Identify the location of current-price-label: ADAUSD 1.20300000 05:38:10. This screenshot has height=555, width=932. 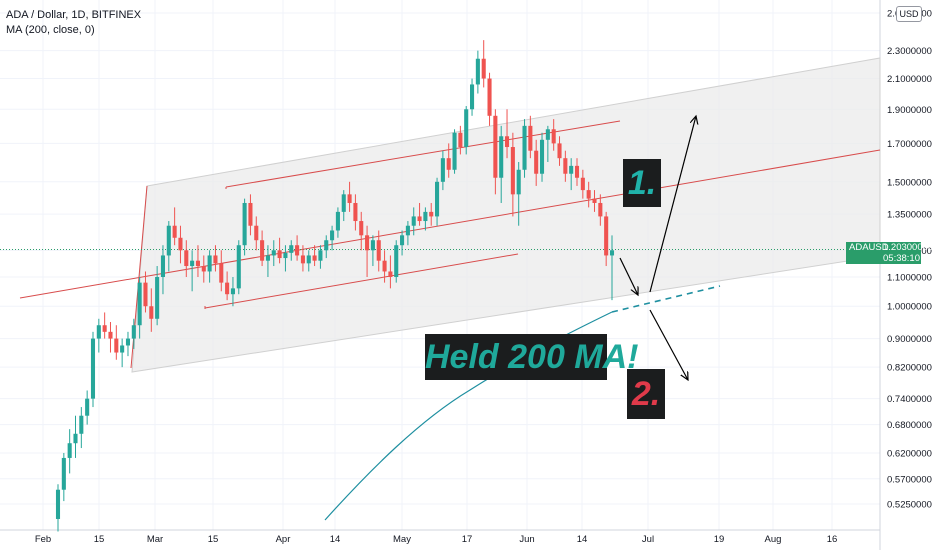
(889, 253).